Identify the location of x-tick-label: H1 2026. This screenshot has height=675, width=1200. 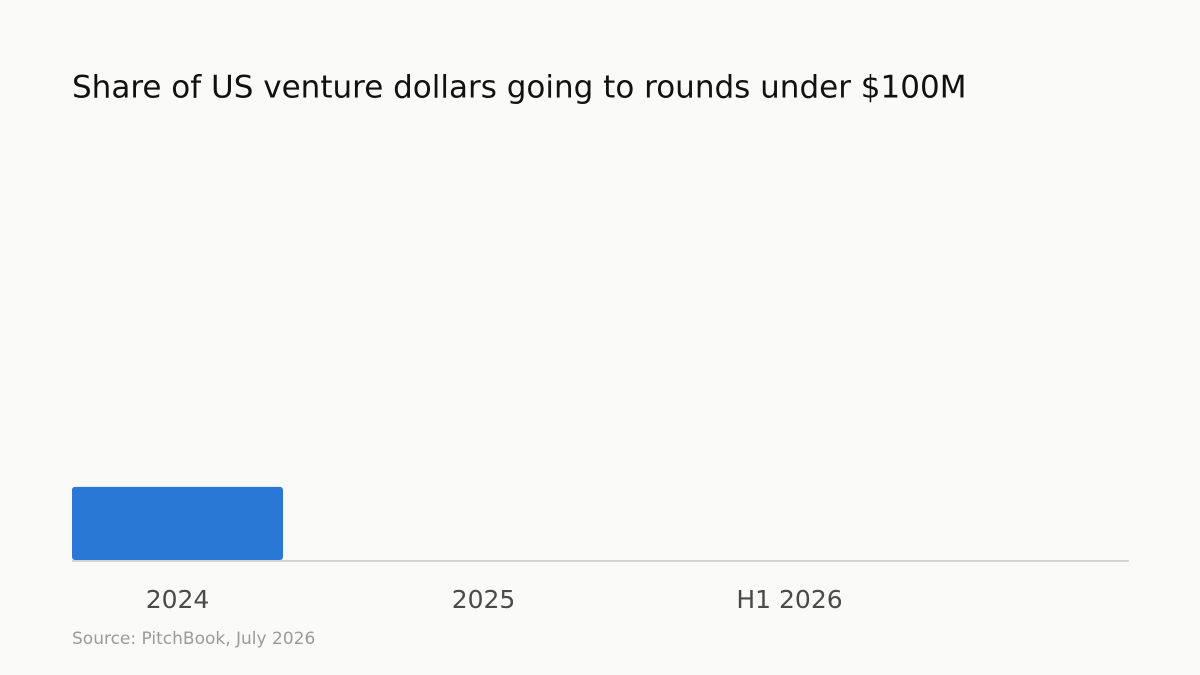
(789, 599).